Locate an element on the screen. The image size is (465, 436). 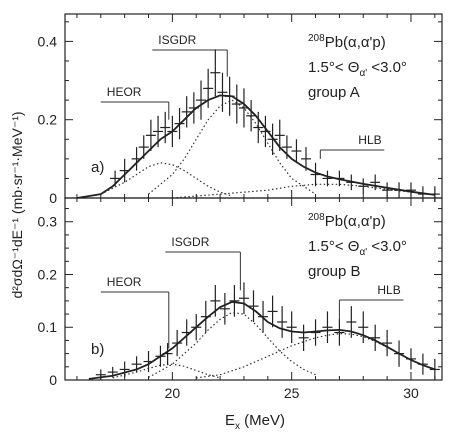
group-label: group A is located at coordinates (334, 92).